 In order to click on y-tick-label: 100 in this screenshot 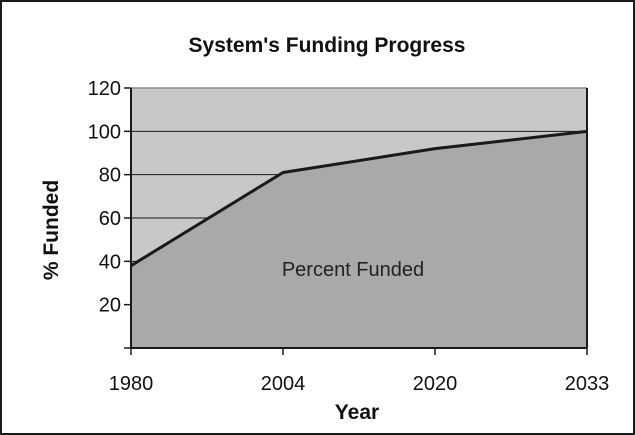, I will do `click(104, 132)`.